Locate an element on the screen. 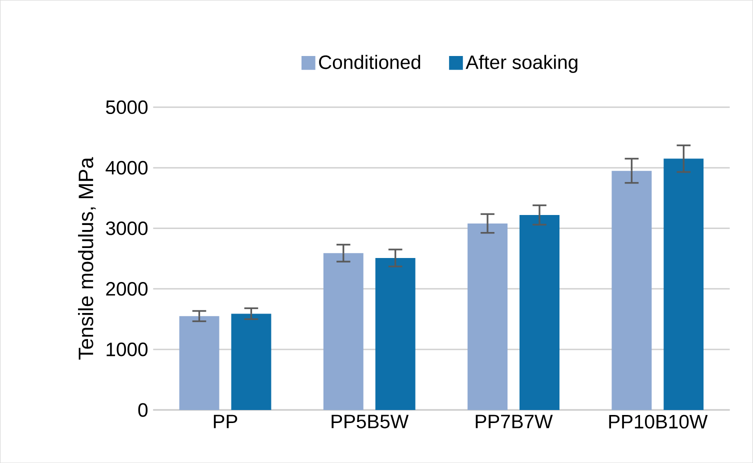 Image resolution: width=753 pixels, height=463 pixels. y-tick-label: 2000 is located at coordinates (127, 289).